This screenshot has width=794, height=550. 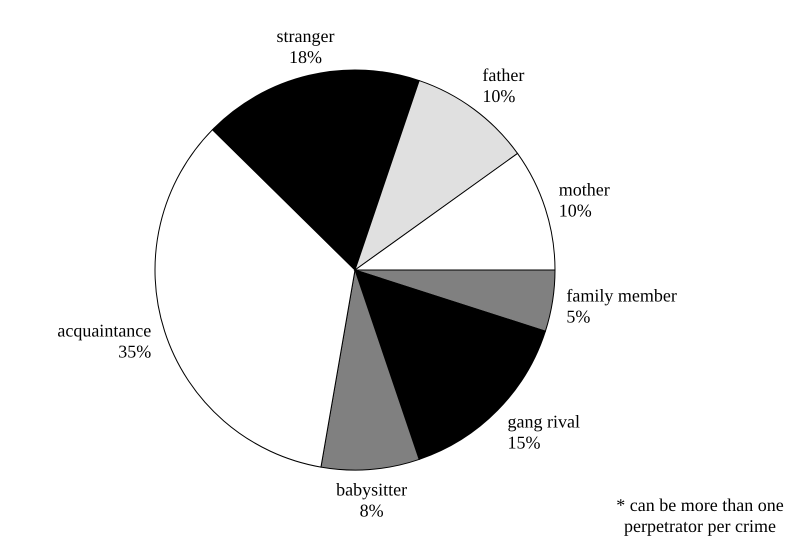 What do you see at coordinates (543, 421) in the screenshot?
I see `slice-label: gang rival` at bounding box center [543, 421].